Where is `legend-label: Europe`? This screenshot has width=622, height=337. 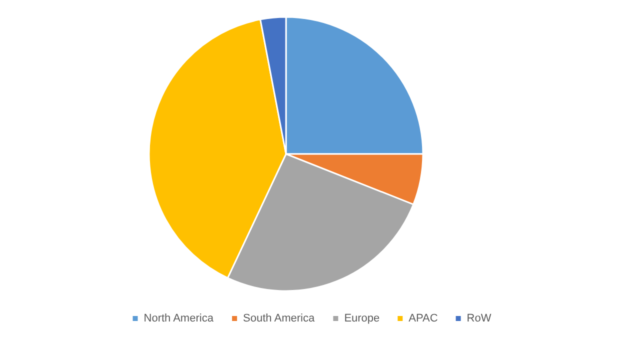
legend-label: Europe is located at coordinates (362, 318).